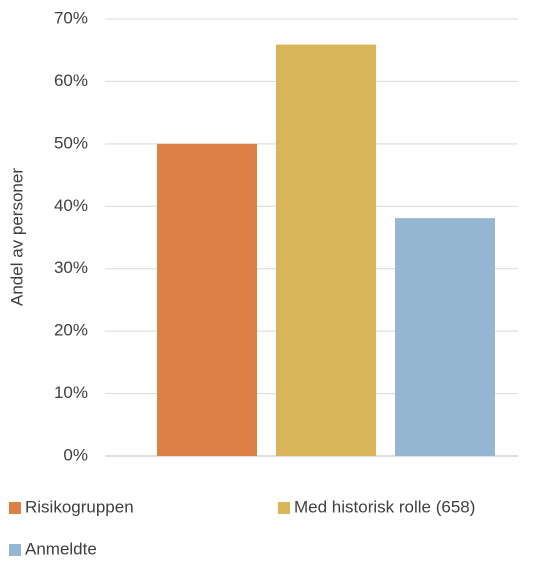 This screenshot has width=542, height=563. Describe the element at coordinates (71, 330) in the screenshot. I see `y-tick-label: 20%` at that location.